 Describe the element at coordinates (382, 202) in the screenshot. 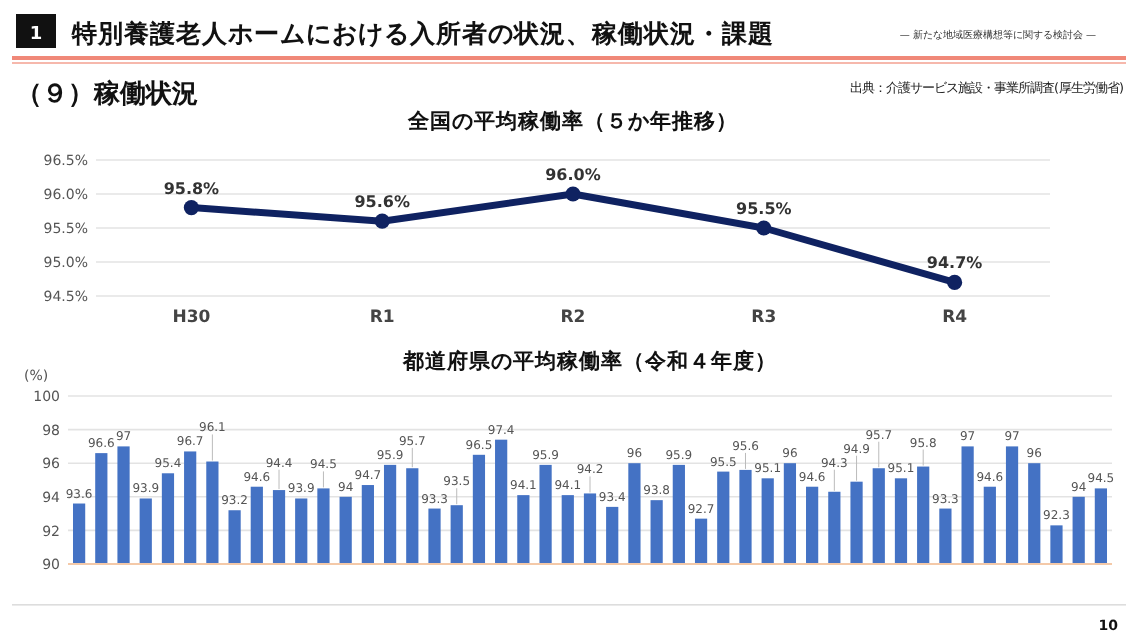

I see `data-label: 95.6%` at that location.